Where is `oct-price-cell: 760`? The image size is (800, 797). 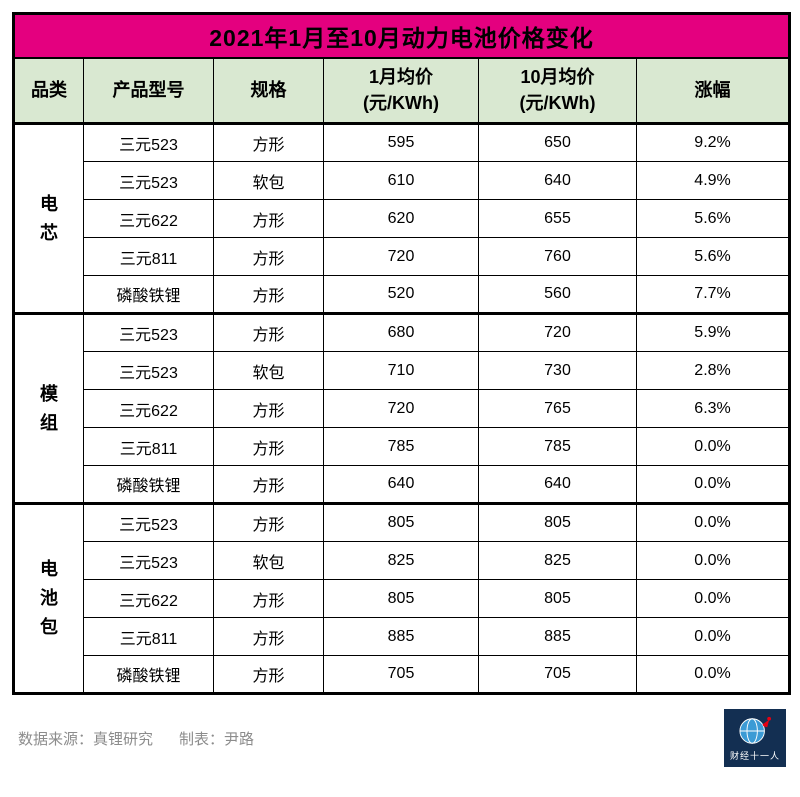
oct-price-cell: 760 is located at coordinates (557, 256).